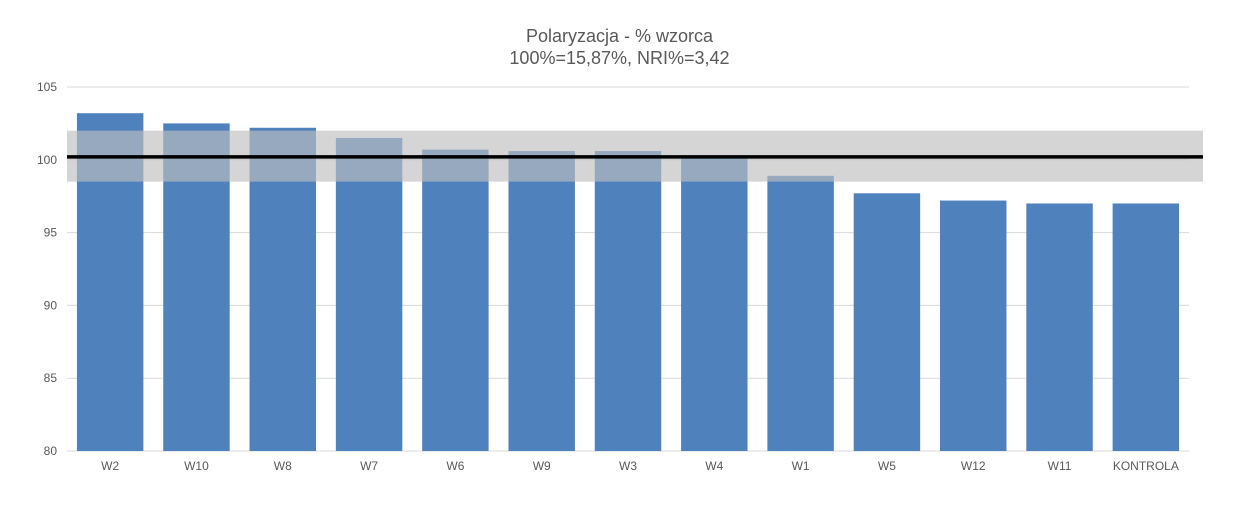  I want to click on x-tick-label: KONTROLA, so click(1146, 466).